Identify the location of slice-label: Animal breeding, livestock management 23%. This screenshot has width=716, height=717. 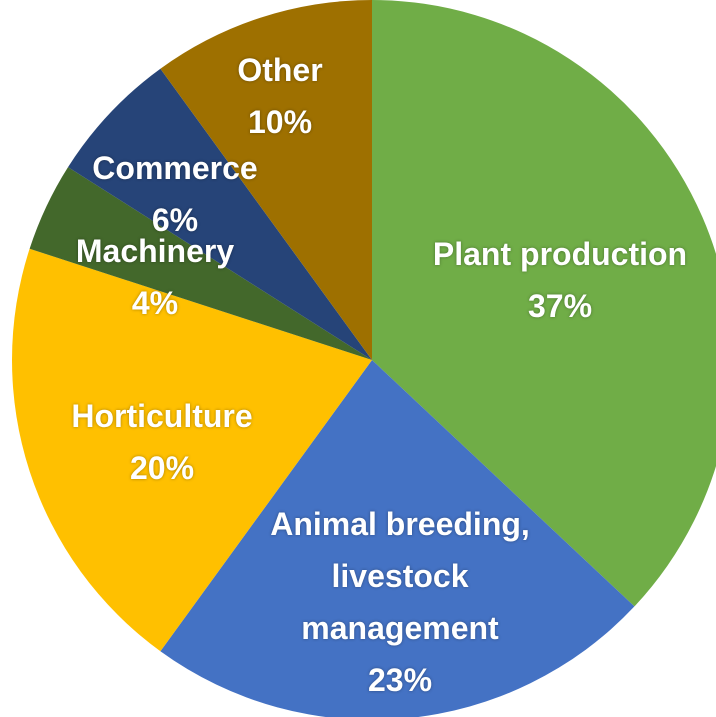
(400, 602).